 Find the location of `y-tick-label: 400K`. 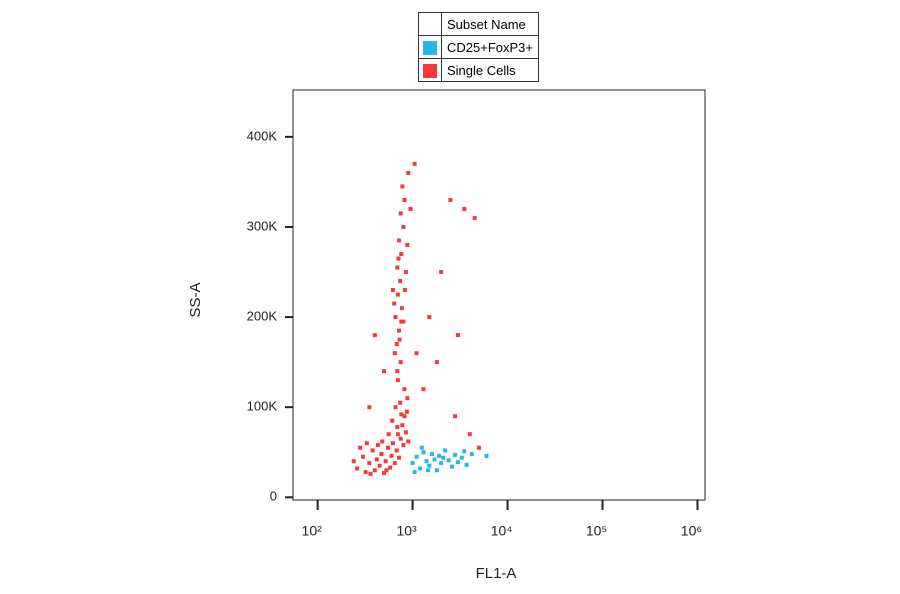

y-tick-label: 400K is located at coordinates (262, 135).